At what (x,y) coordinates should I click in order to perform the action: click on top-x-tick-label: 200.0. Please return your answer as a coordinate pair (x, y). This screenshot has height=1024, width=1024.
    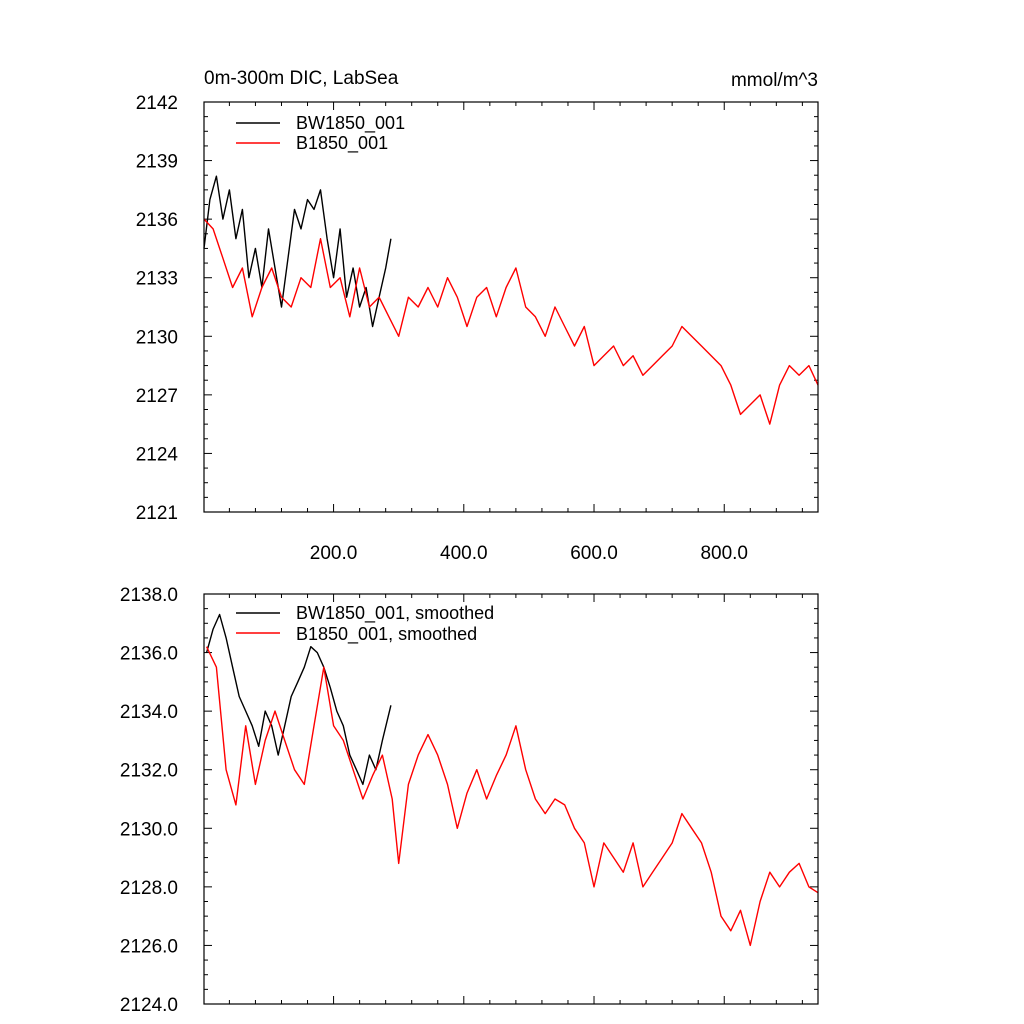
    Looking at the image, I should click on (334, 553).